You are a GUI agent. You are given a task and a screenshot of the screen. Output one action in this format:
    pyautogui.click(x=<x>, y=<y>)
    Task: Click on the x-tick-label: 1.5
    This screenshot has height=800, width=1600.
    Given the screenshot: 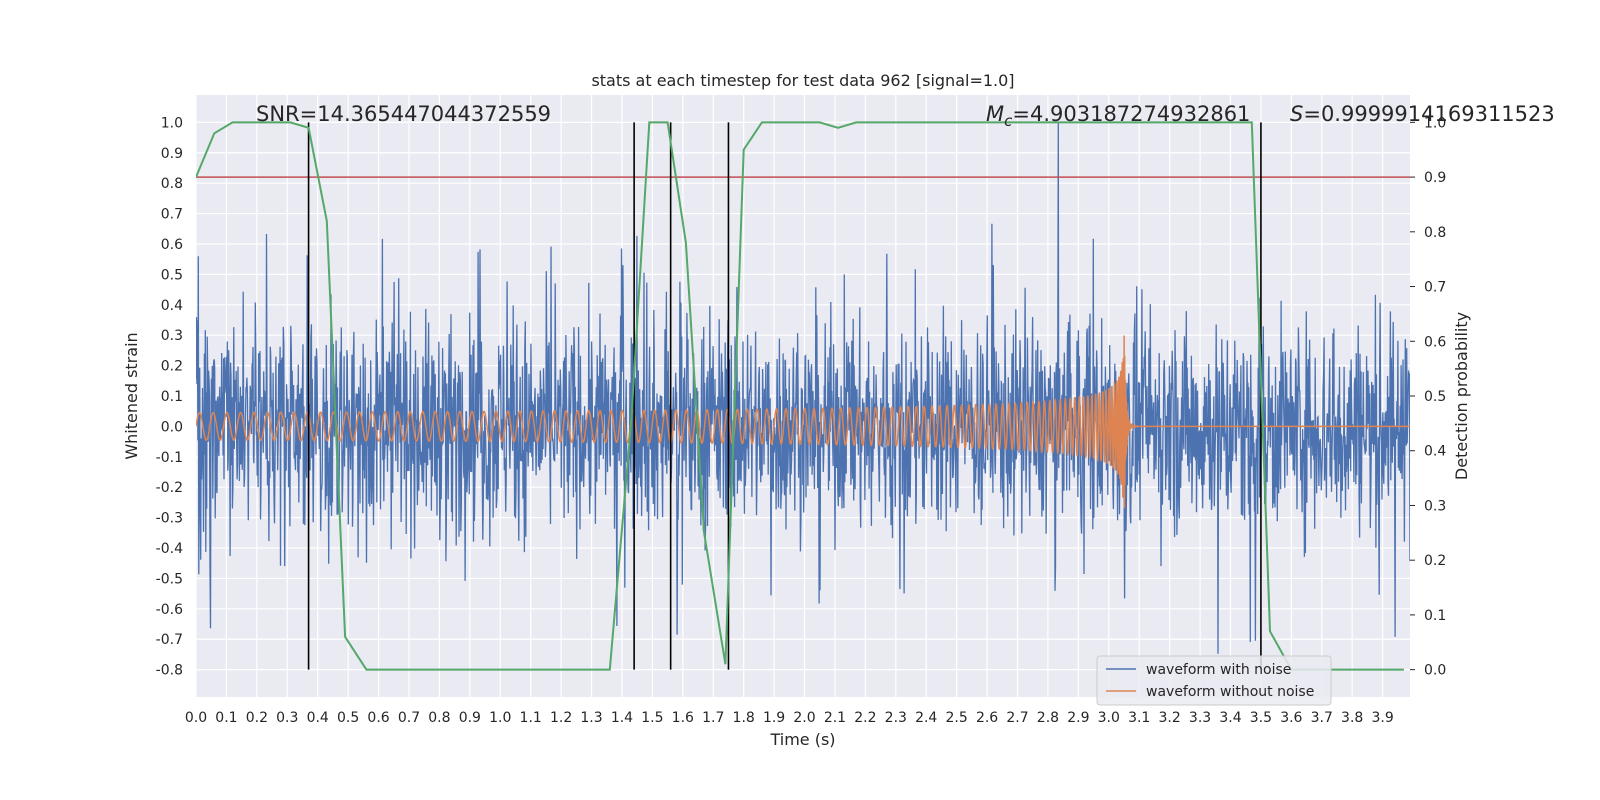 What is the action you would take?
    pyautogui.click(x=652, y=718)
    